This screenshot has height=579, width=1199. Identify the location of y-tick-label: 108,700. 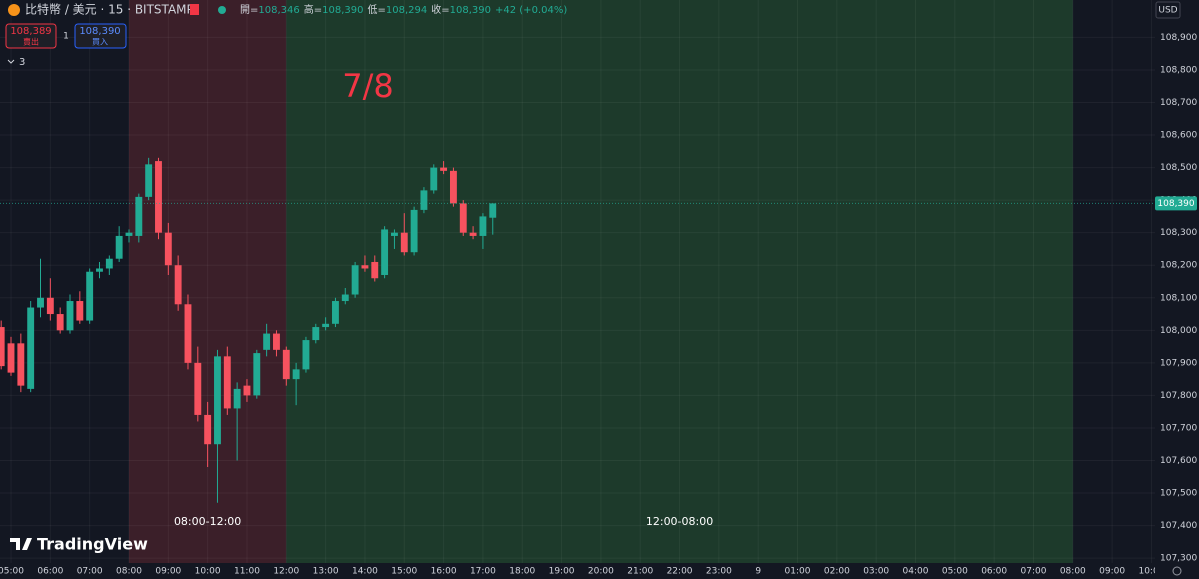
(1178, 103).